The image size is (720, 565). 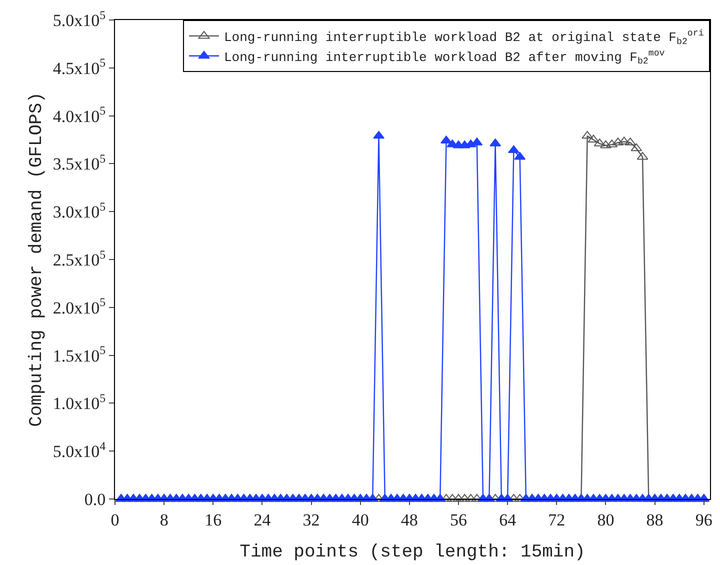 I want to click on x-tick-label: 72, so click(x=557, y=520).